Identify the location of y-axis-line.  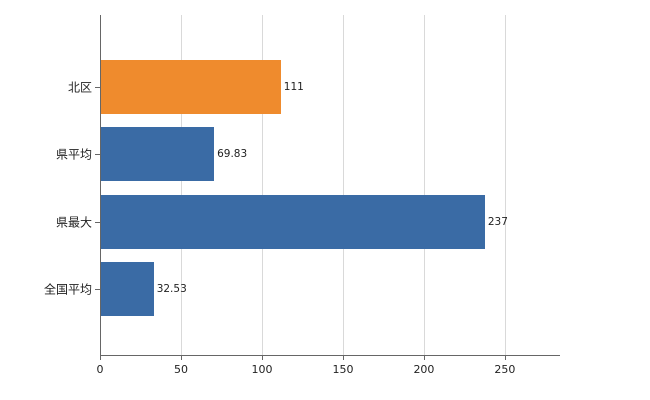
(100, 185).